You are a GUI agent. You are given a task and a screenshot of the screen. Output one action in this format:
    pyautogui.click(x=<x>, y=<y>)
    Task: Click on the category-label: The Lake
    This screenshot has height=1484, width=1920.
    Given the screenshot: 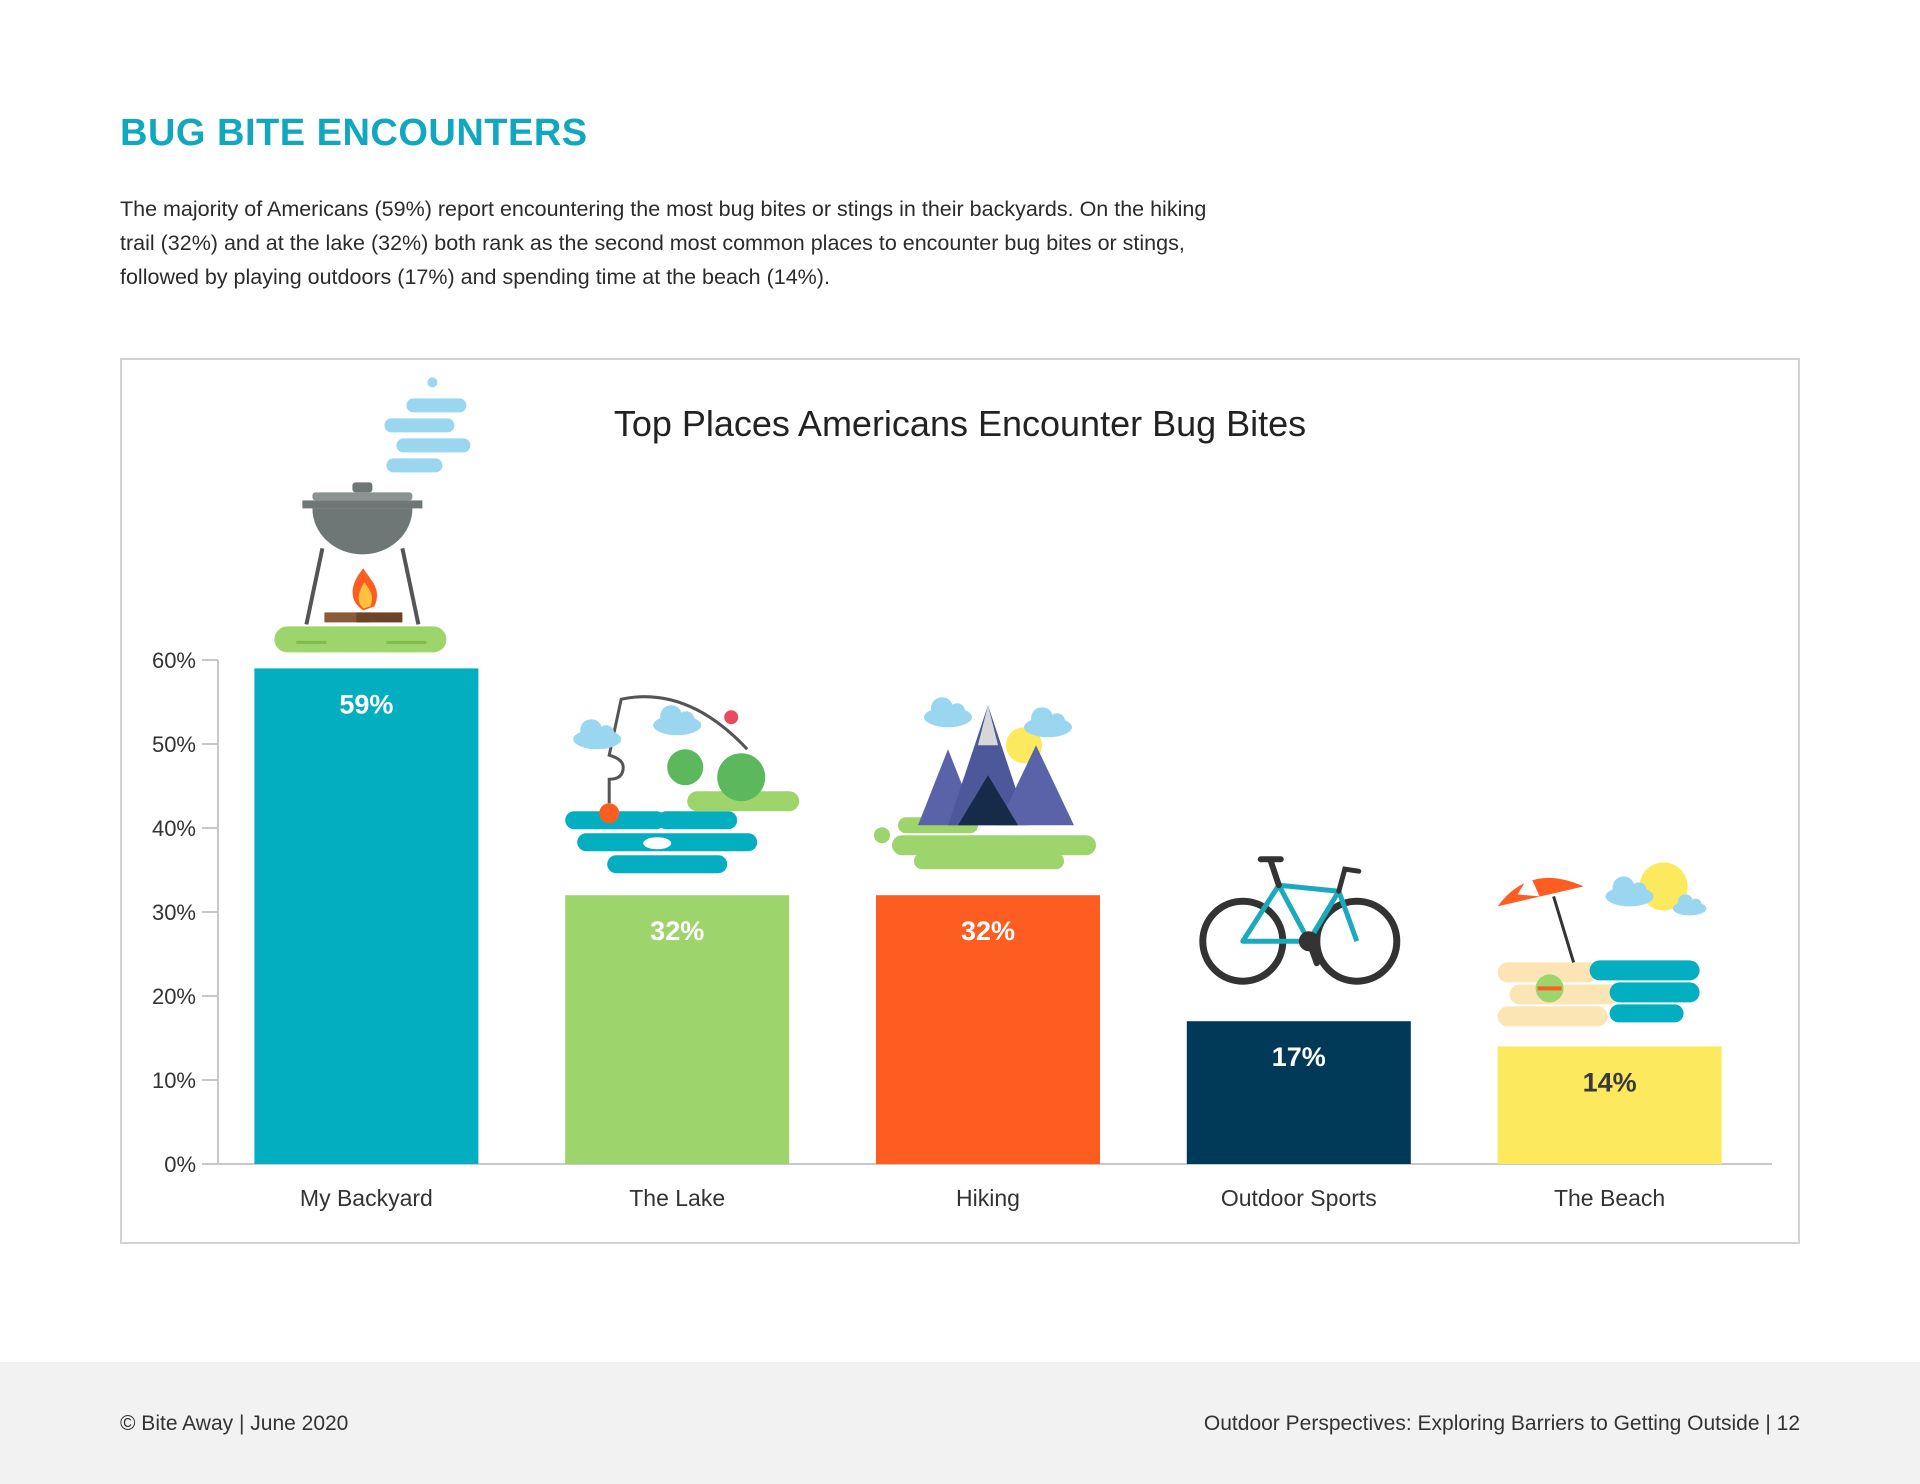 What is the action you would take?
    pyautogui.click(x=677, y=1198)
    